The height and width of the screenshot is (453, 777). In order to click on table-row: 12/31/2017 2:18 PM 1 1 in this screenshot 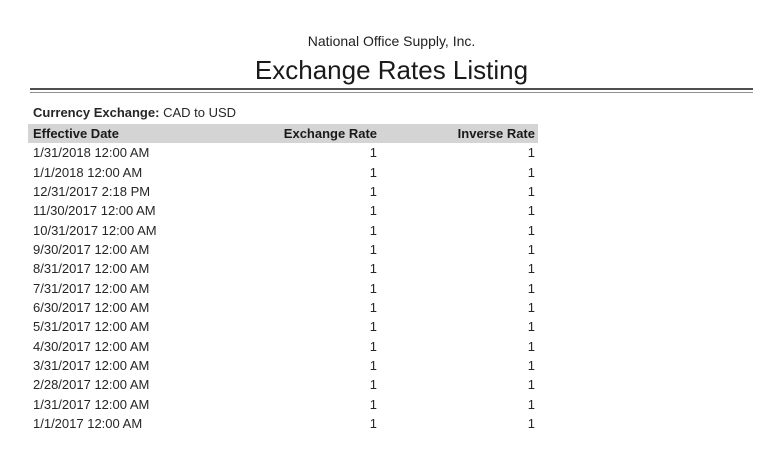, I will do `click(283, 191)`.